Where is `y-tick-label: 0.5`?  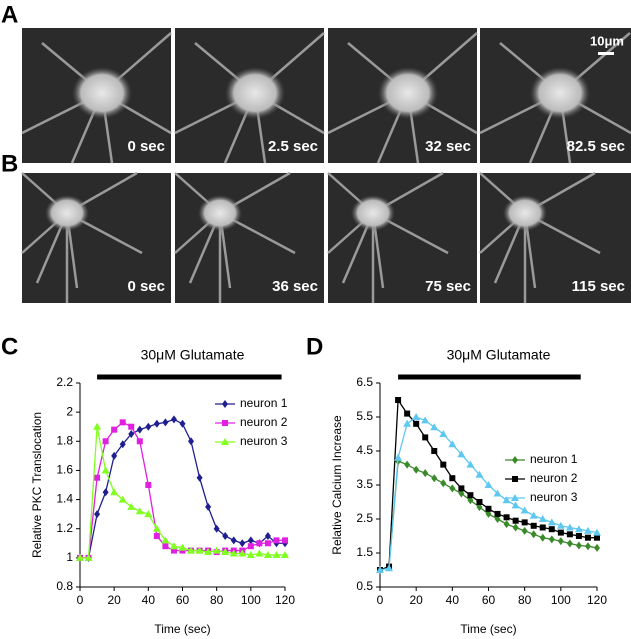 y-tick-label: 0.5 is located at coordinates (364, 586).